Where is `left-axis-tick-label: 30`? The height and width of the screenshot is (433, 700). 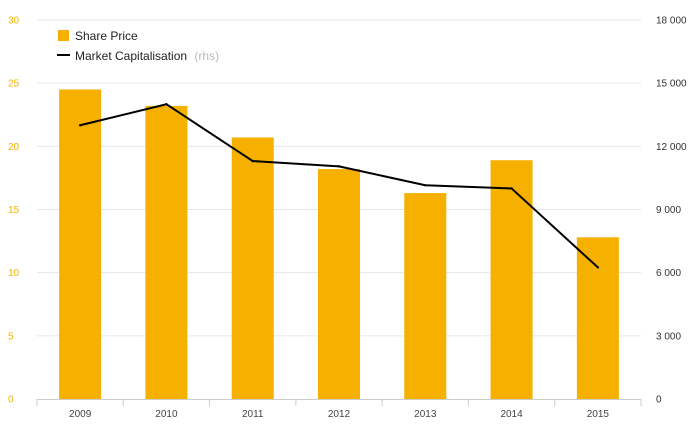
left-axis-tick-label: 30 is located at coordinates (14, 21).